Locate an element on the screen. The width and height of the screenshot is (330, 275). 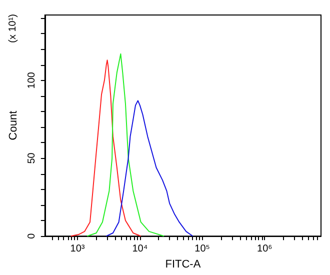
y-axis-title: Count is located at coordinates (14, 125).